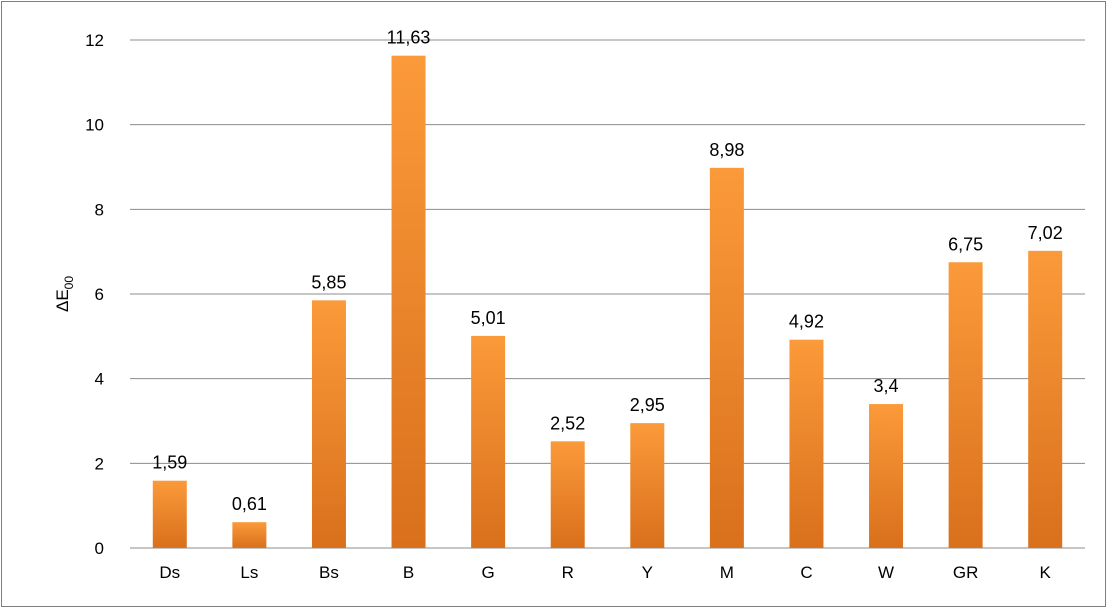  What do you see at coordinates (94, 40) in the screenshot?
I see `y-tick-label: 12` at bounding box center [94, 40].